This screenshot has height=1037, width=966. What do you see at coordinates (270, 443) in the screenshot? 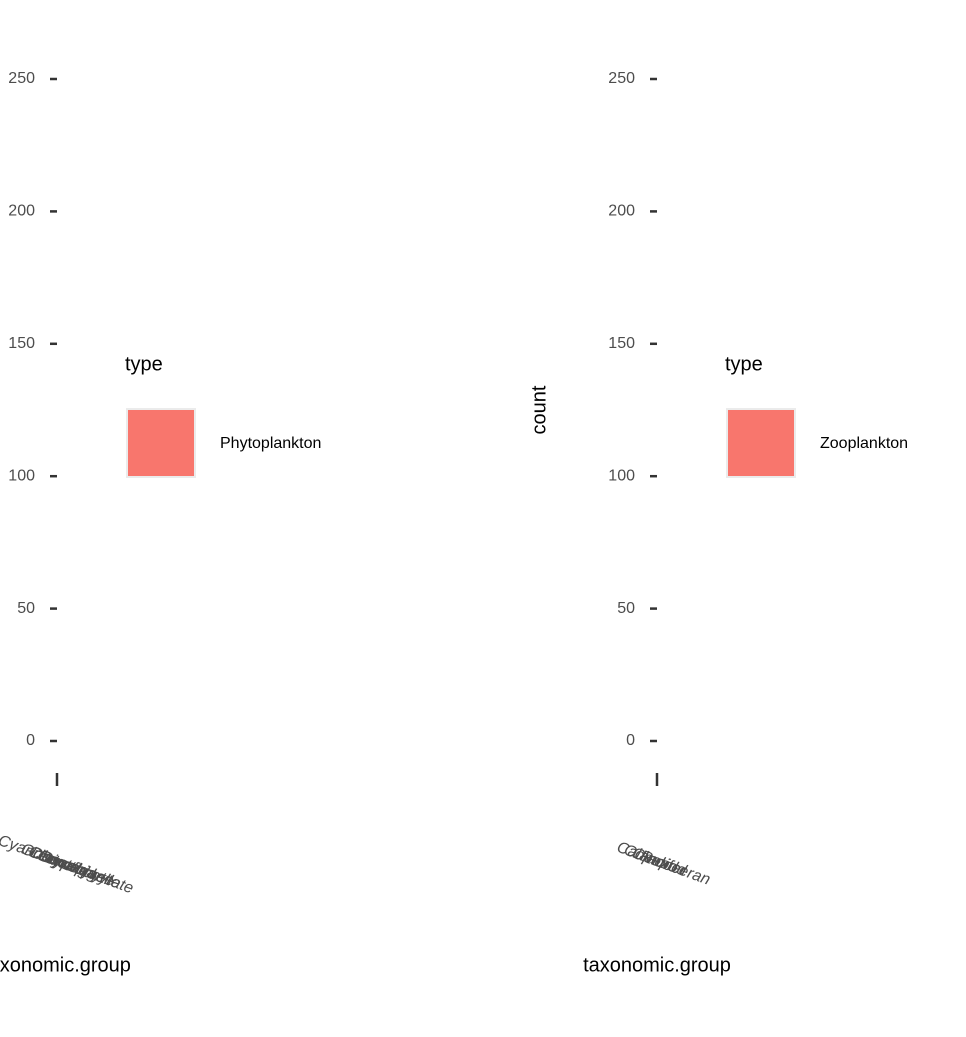
I see `legend-label: Phytoplankton` at bounding box center [270, 443].